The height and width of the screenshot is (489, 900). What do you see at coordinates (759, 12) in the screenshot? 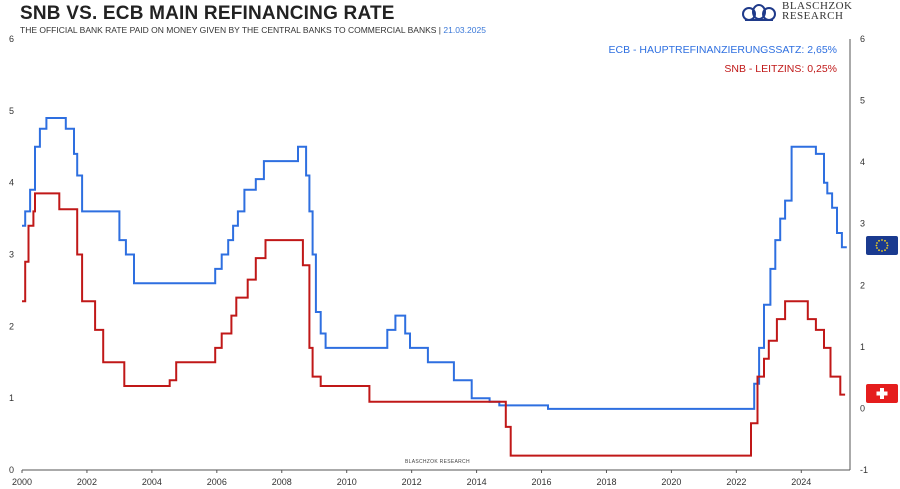
I see `brand-logo-icon` at bounding box center [759, 12].